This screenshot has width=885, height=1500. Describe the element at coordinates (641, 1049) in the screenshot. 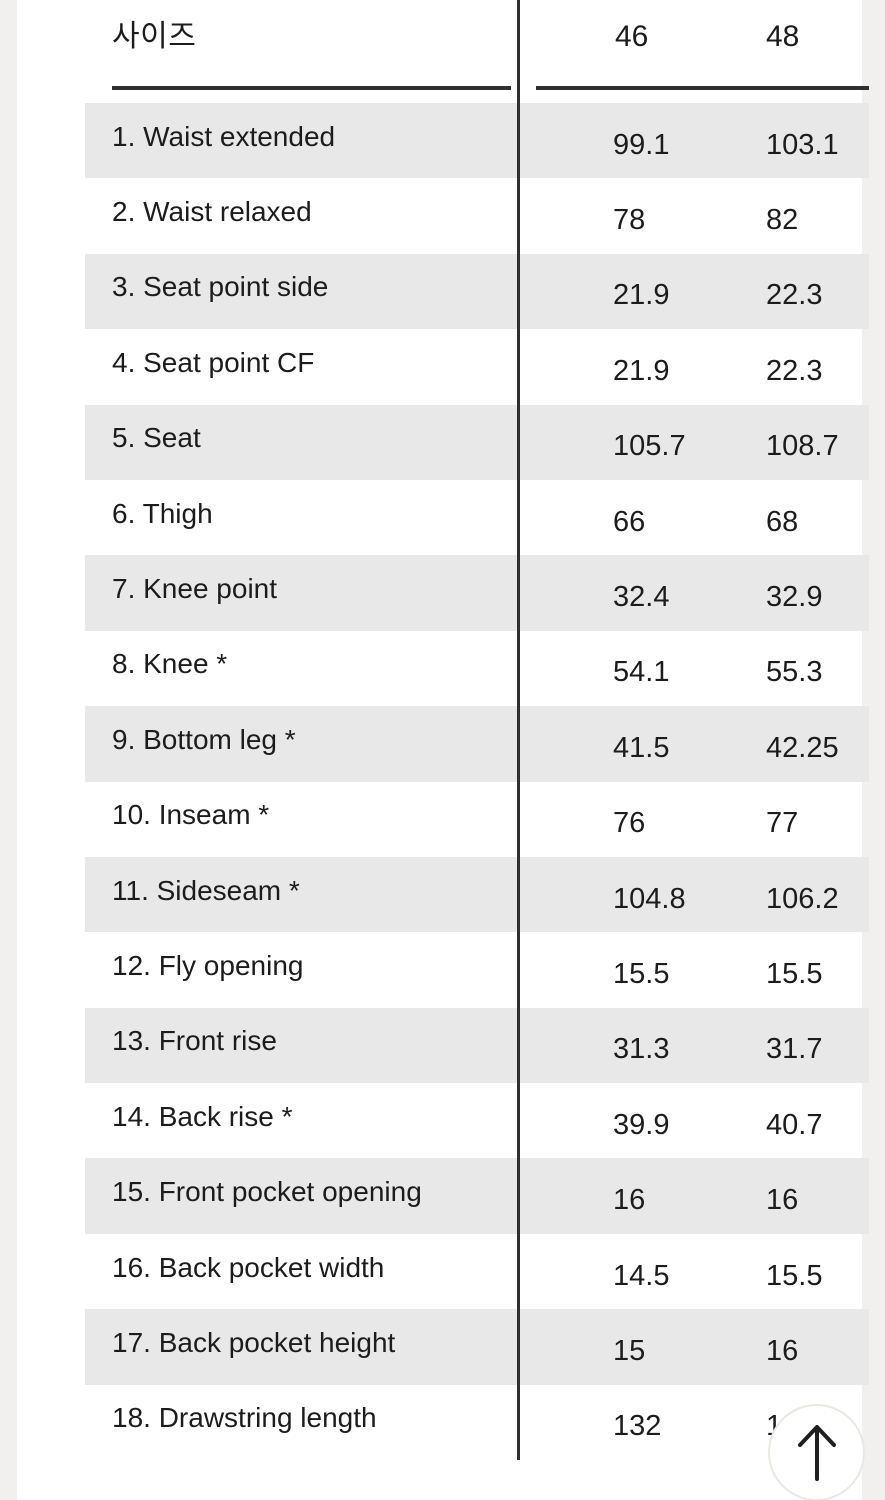

I see `size-46-value: 31.3` at that location.